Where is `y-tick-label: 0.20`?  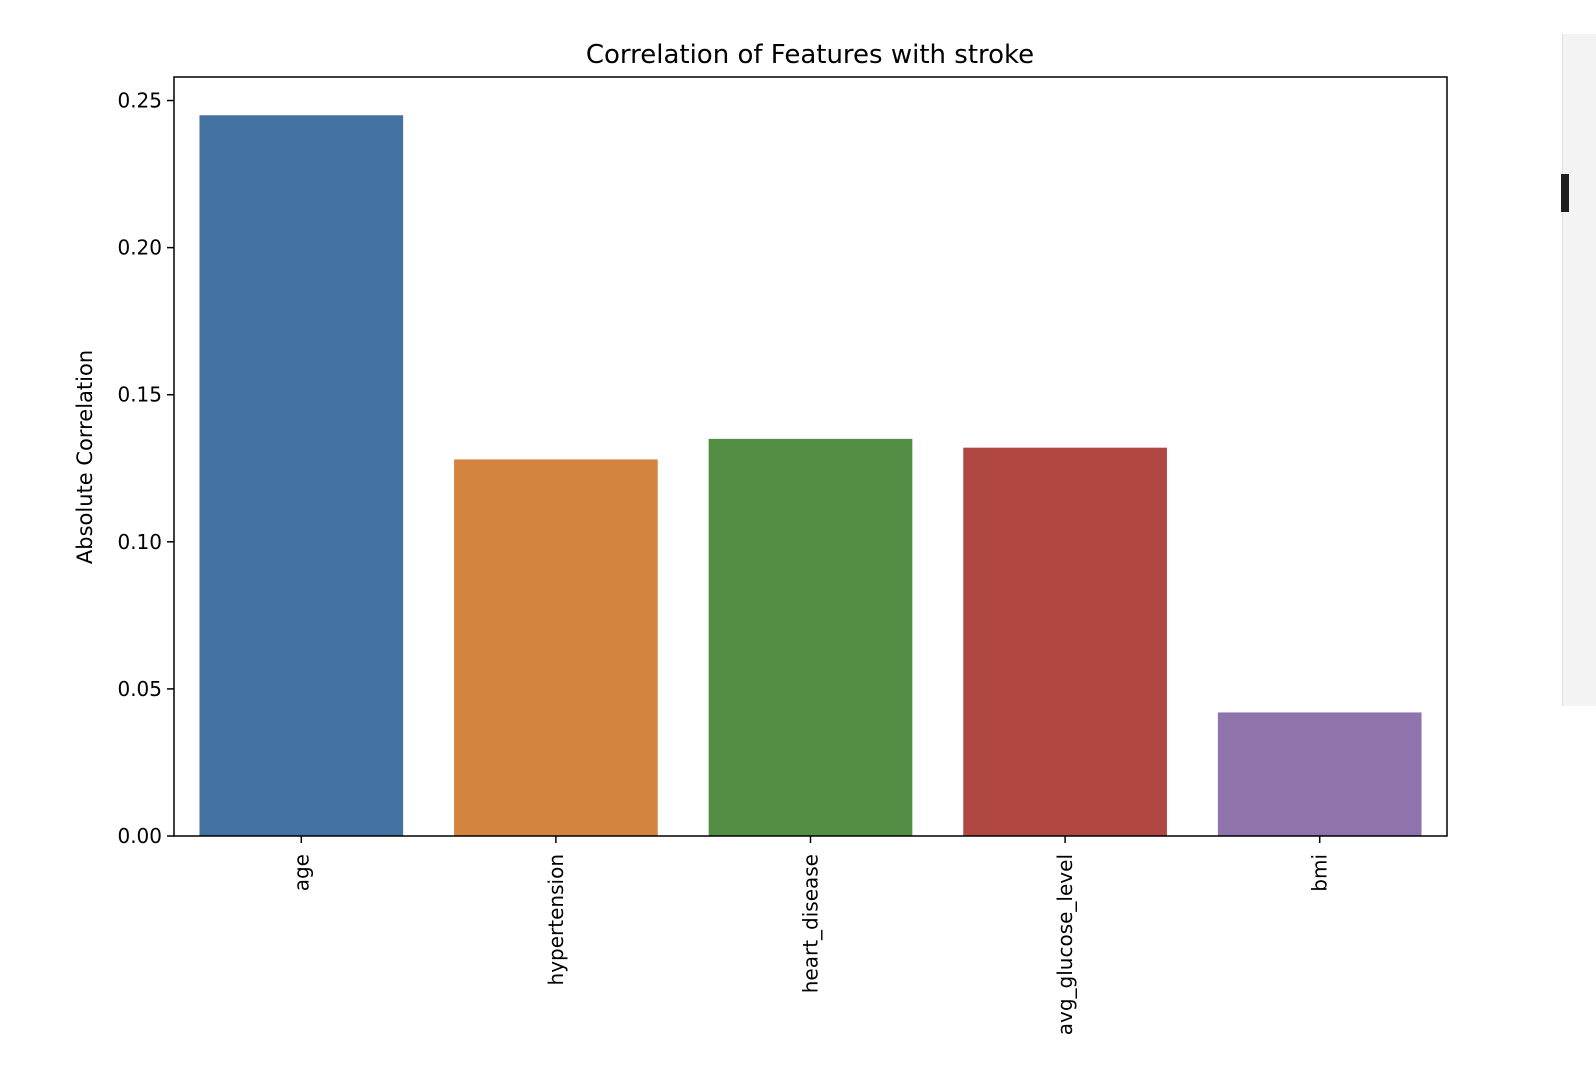
y-tick-label: 0.20 is located at coordinates (139, 248).